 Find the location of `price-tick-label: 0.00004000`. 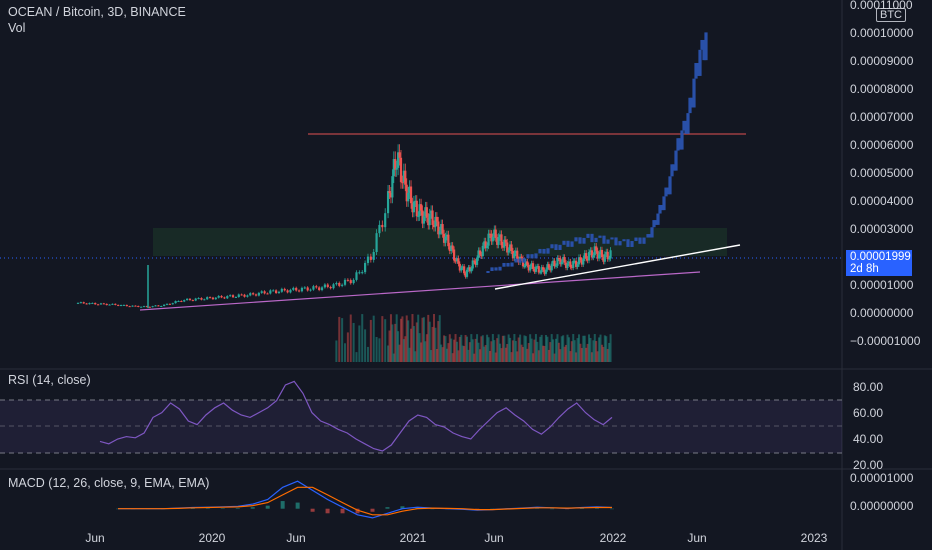

price-tick-label: 0.00004000 is located at coordinates (882, 201).